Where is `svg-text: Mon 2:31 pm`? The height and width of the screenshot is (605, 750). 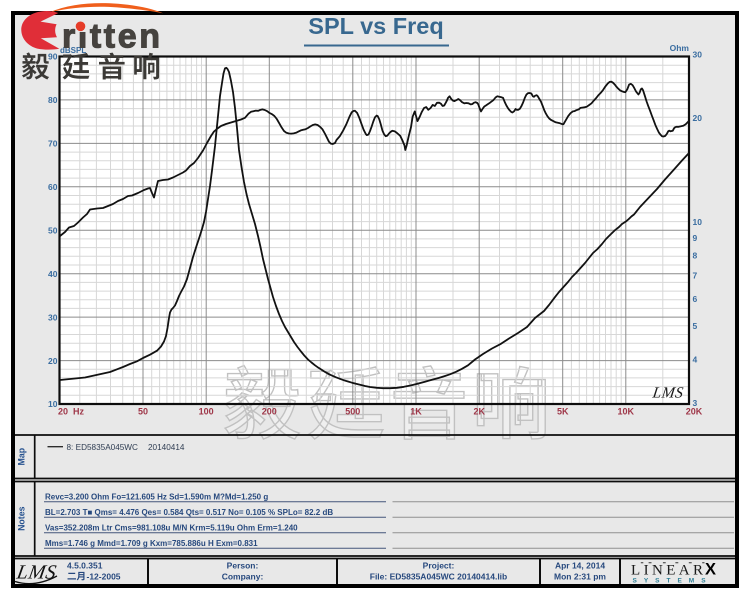 svg-text: Mon 2:31 pm is located at coordinates (580, 577).